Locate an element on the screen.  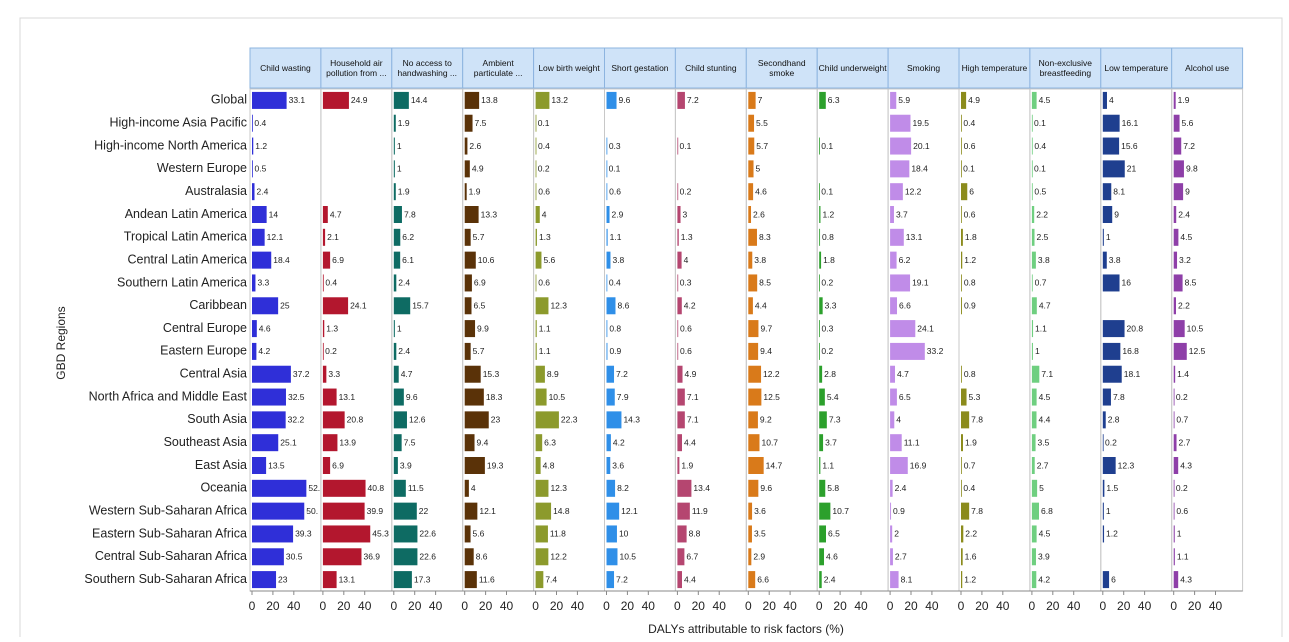
value-label: 12.2 is located at coordinates (558, 557).